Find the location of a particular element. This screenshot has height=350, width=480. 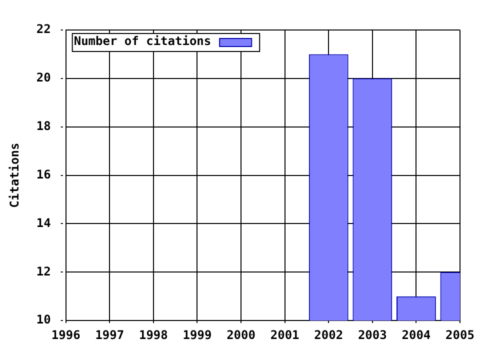

x-tick-label: 1996 is located at coordinates (65, 335).